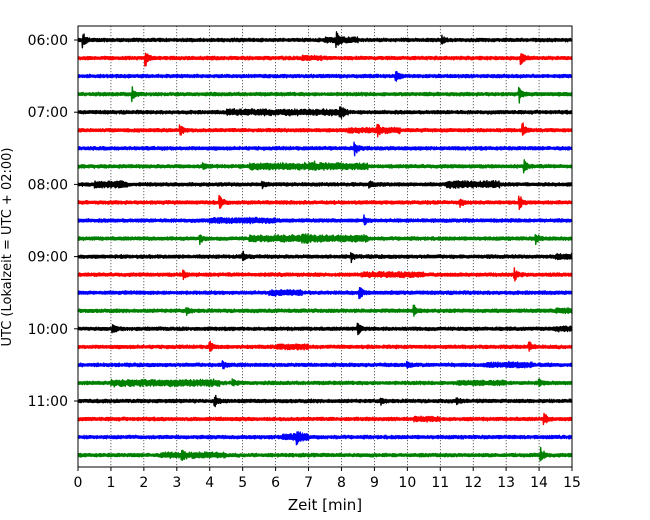 The image size is (650, 520). I want to click on y-tick-label: 06:00, so click(48, 41).